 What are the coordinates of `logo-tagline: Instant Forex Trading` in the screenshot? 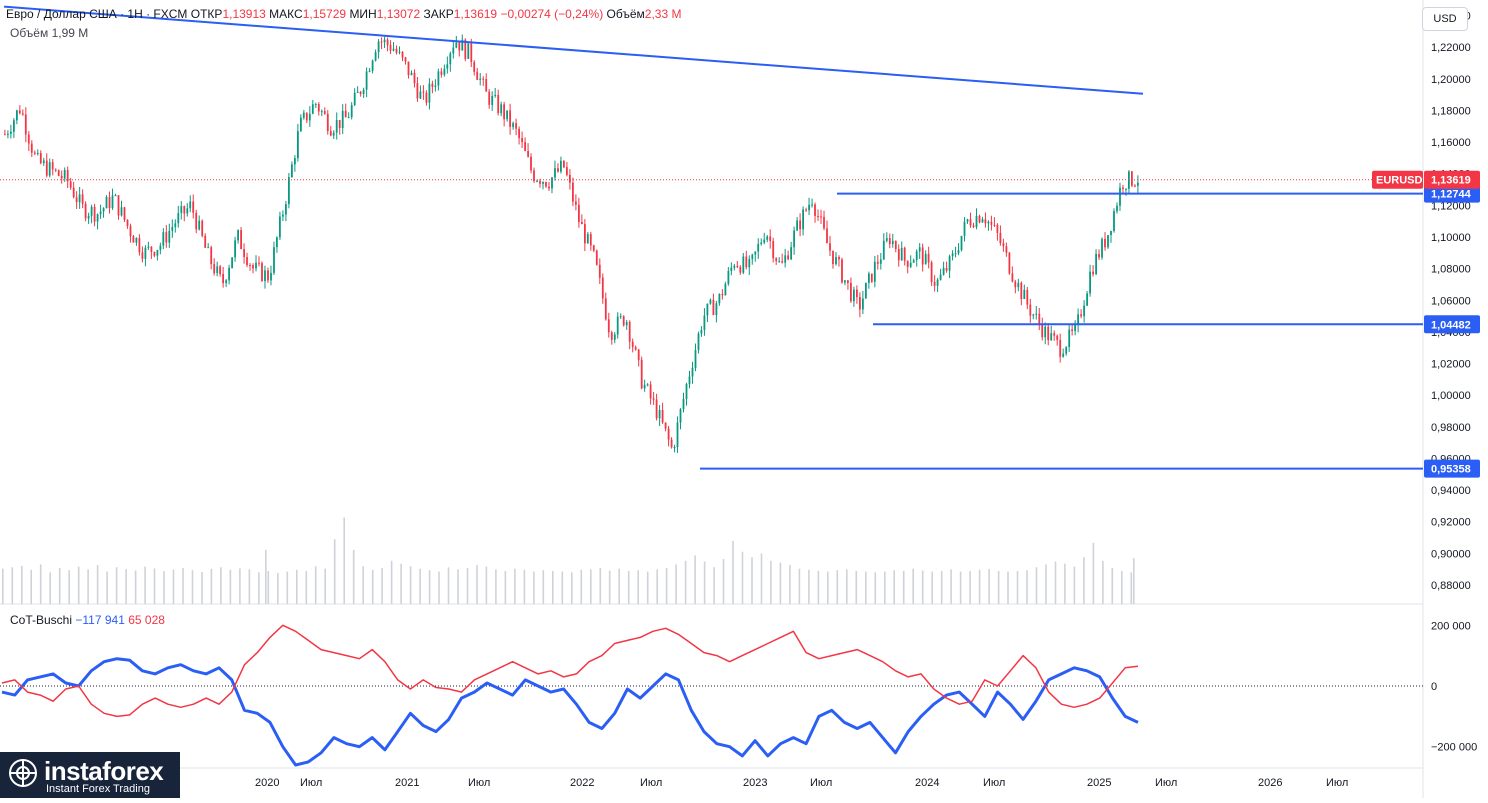 It's located at (98, 789).